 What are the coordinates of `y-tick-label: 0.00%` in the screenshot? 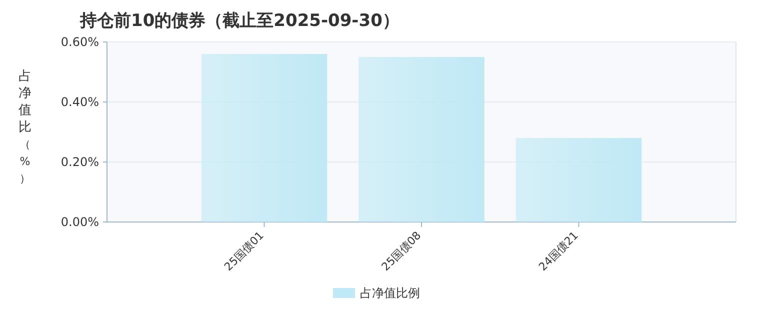 It's located at (79, 222).